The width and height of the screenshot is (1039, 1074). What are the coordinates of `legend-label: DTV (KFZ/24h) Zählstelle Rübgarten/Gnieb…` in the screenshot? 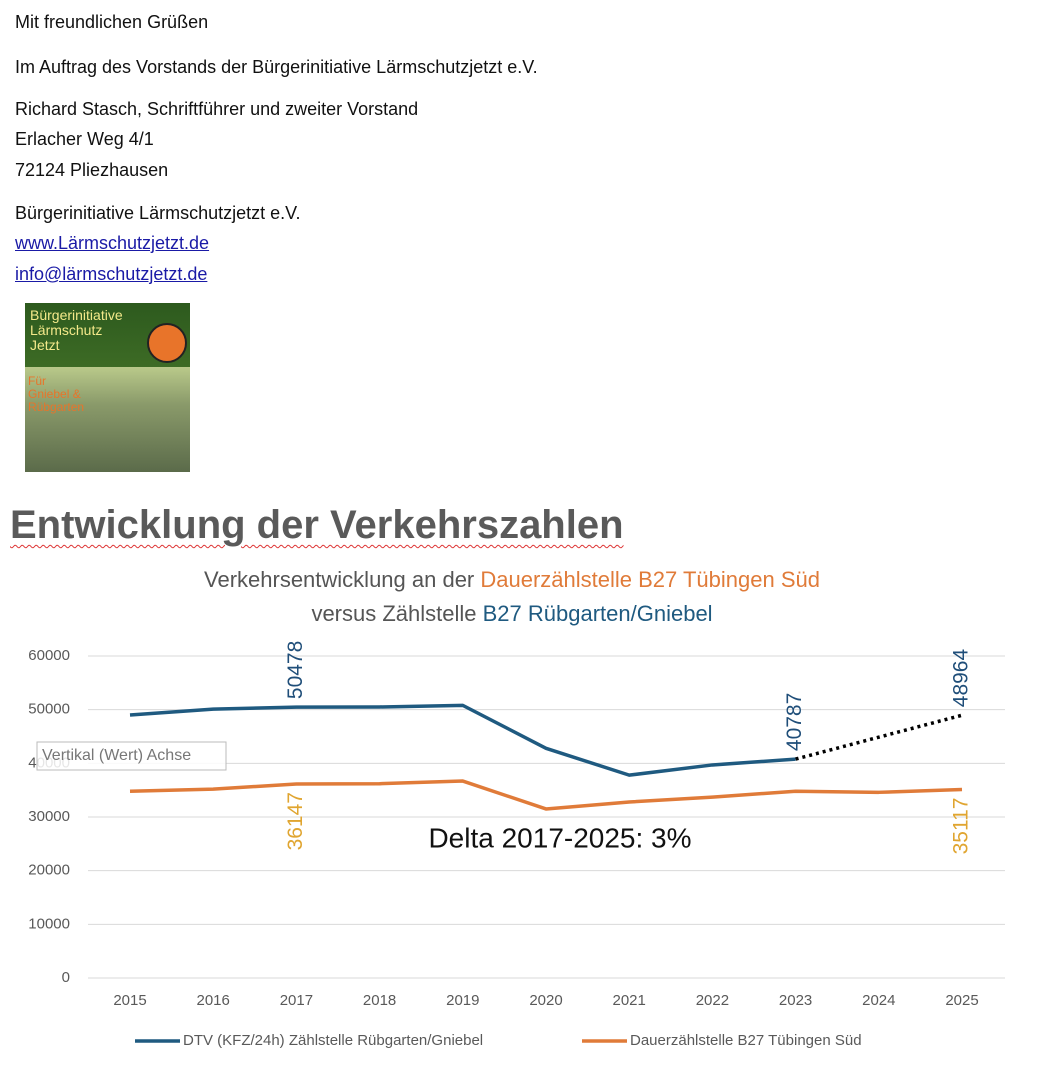 It's located at (333, 1040).